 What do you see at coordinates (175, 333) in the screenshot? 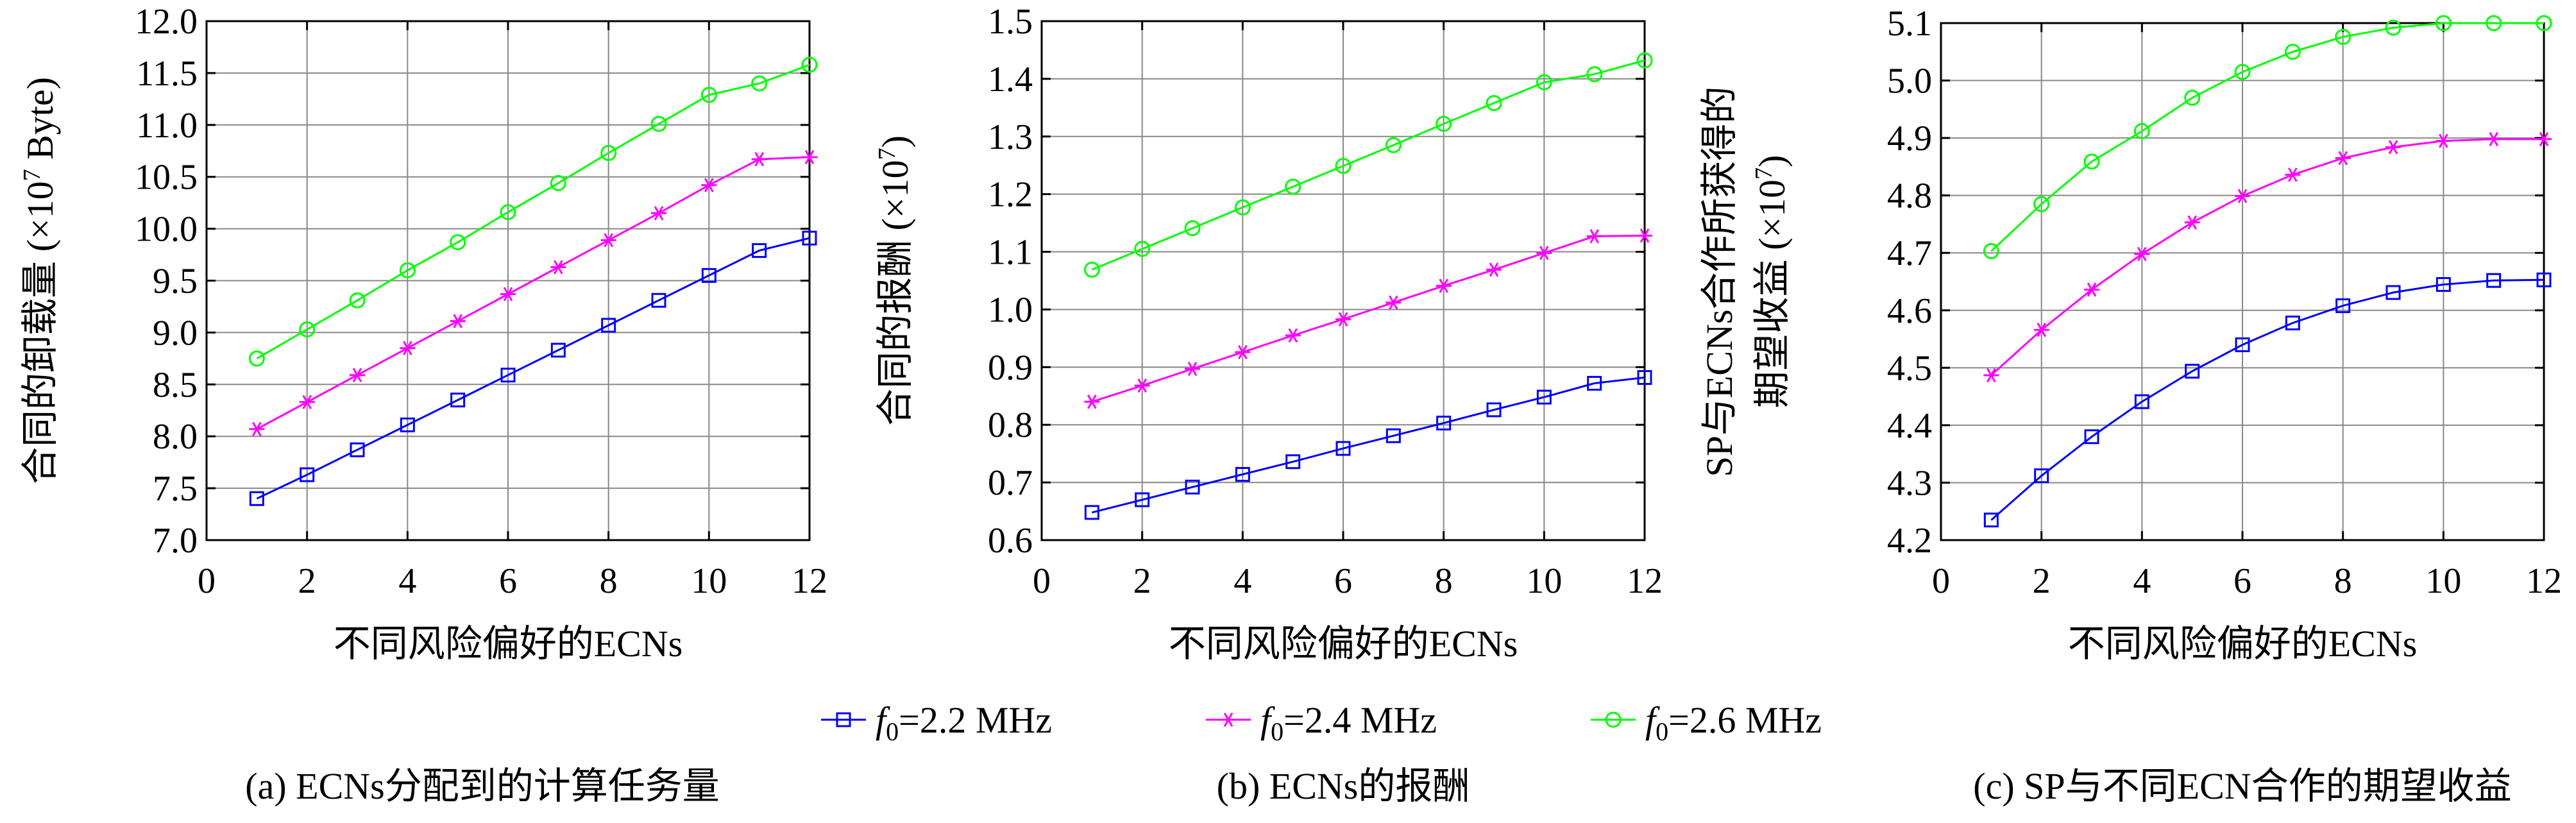
I see `y-tick-label: 9.0` at bounding box center [175, 333].